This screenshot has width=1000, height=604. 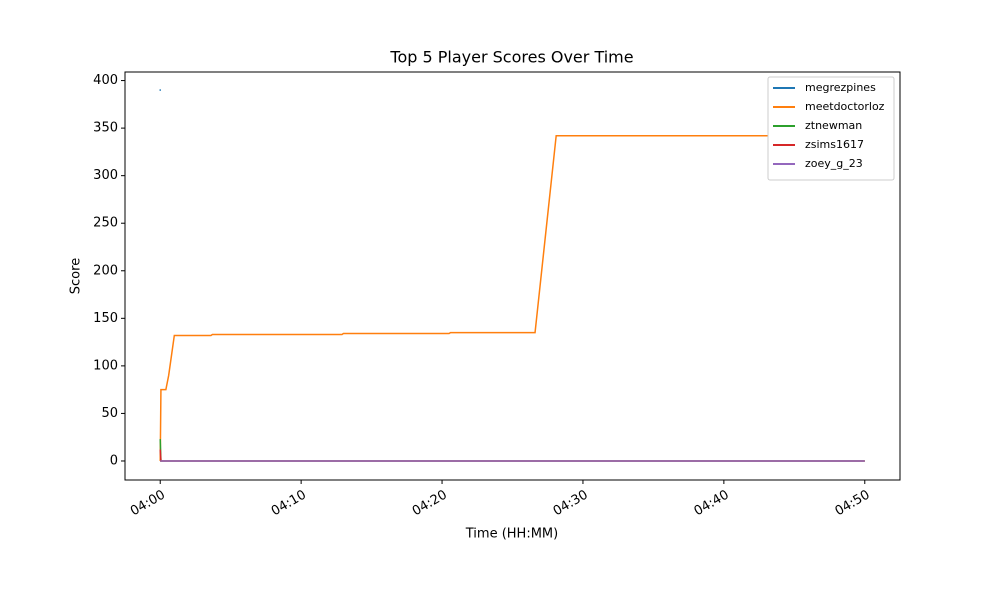 What do you see at coordinates (76, 276) in the screenshot?
I see `y-axis-label: Score` at bounding box center [76, 276].